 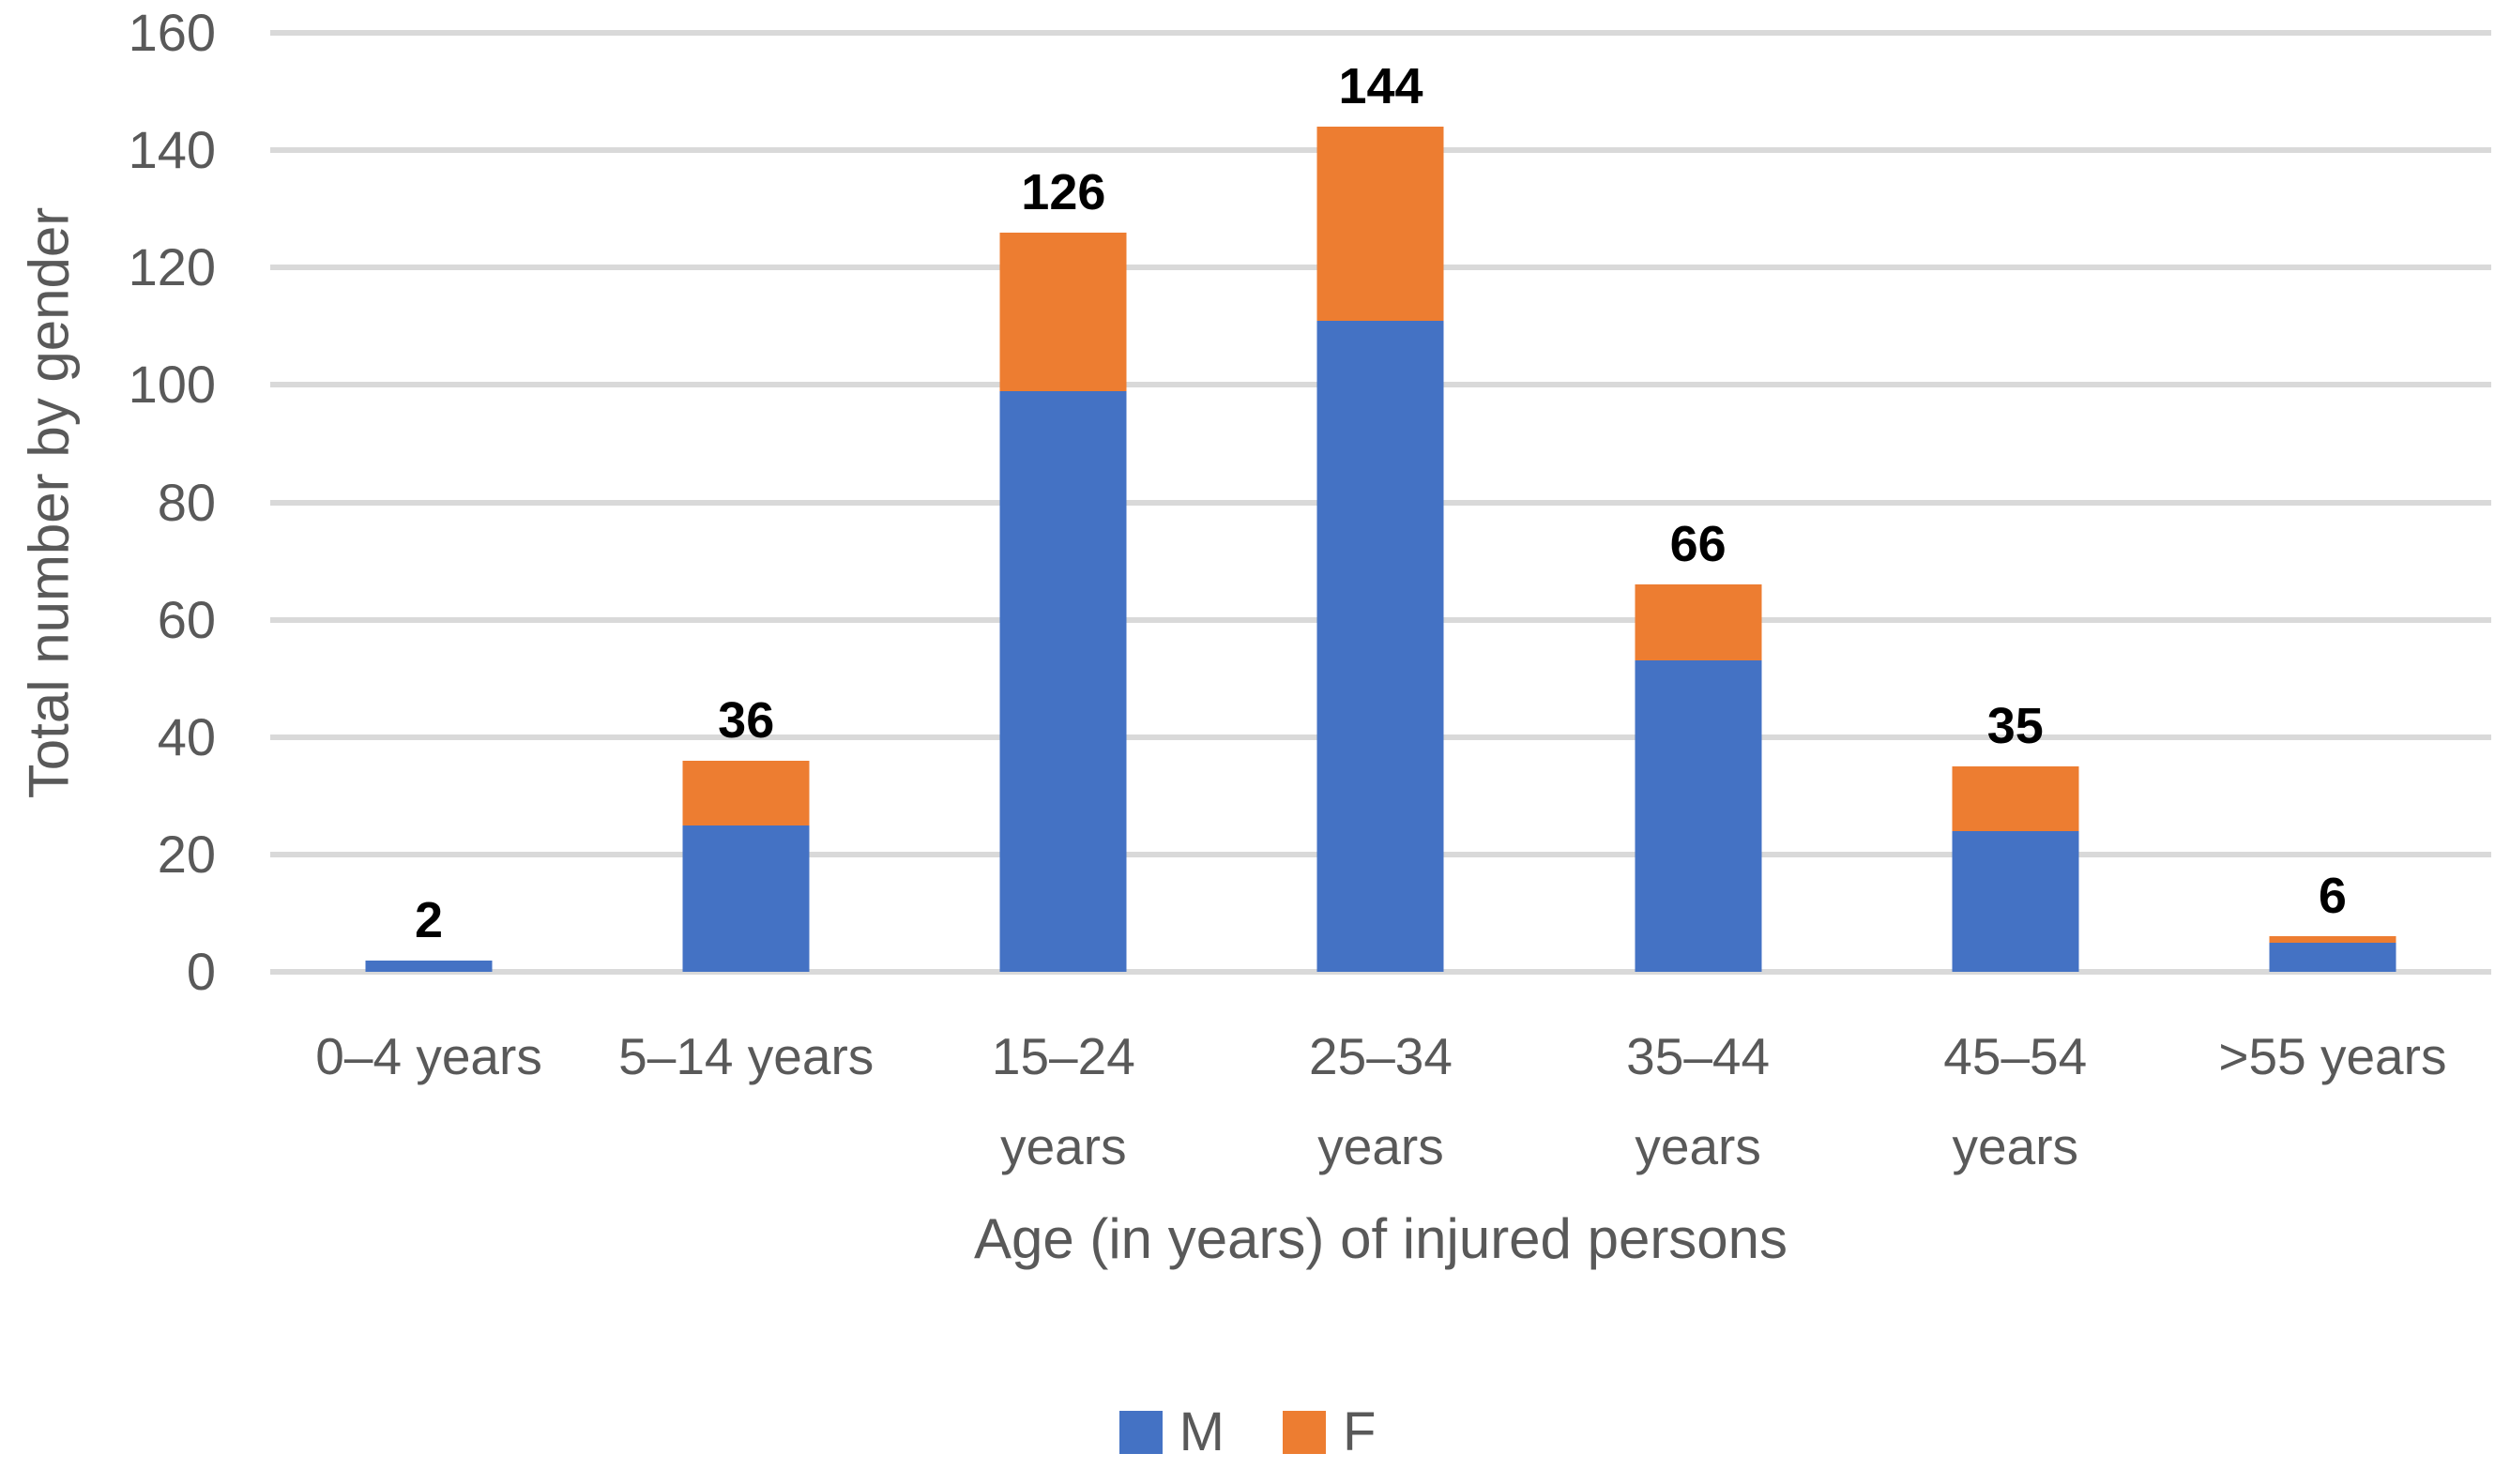 What do you see at coordinates (1380, 1238) in the screenshot?
I see `x-axis-title: Age (in years) of injured persons` at bounding box center [1380, 1238].